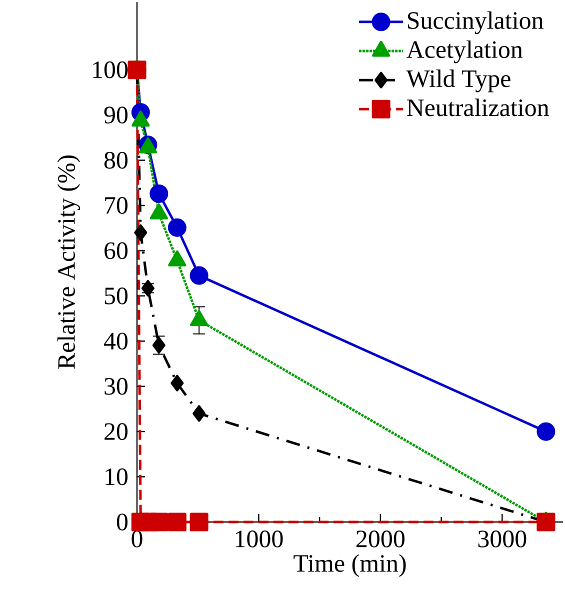  I want to click on y-tick-label: 30, so click(116, 386).